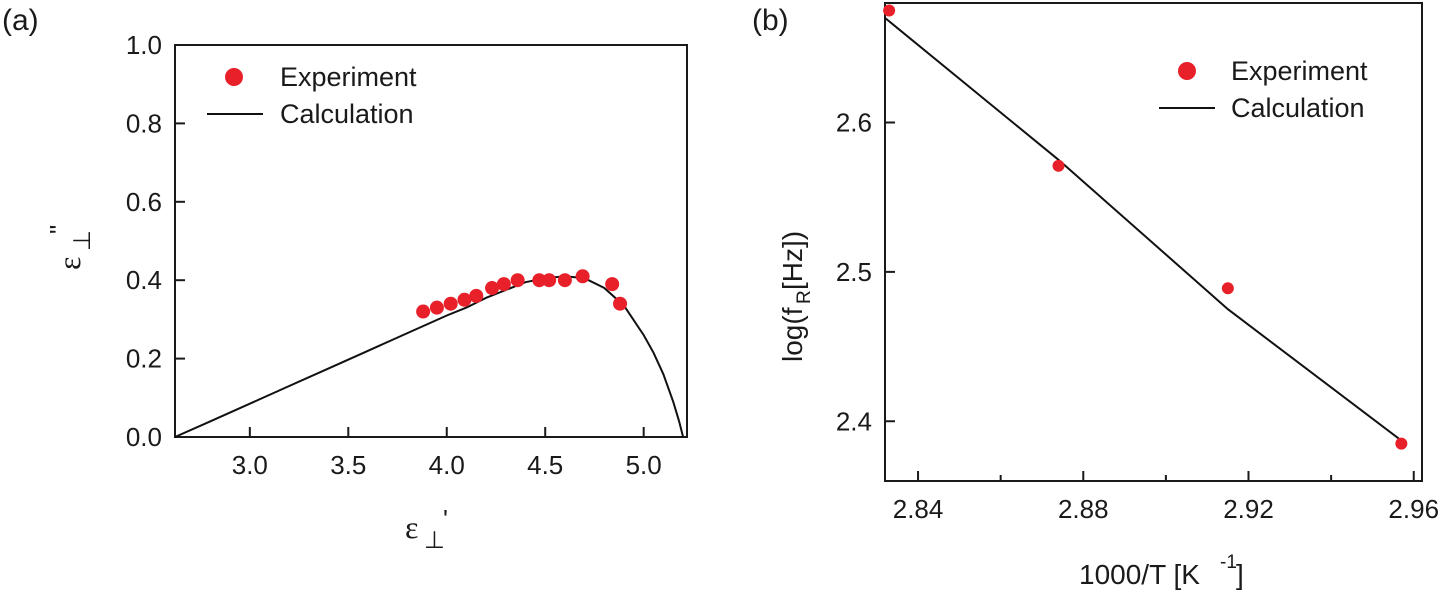 The height and width of the screenshot is (592, 1452). I want to click on x-tick-label: 4.0, so click(447, 465).